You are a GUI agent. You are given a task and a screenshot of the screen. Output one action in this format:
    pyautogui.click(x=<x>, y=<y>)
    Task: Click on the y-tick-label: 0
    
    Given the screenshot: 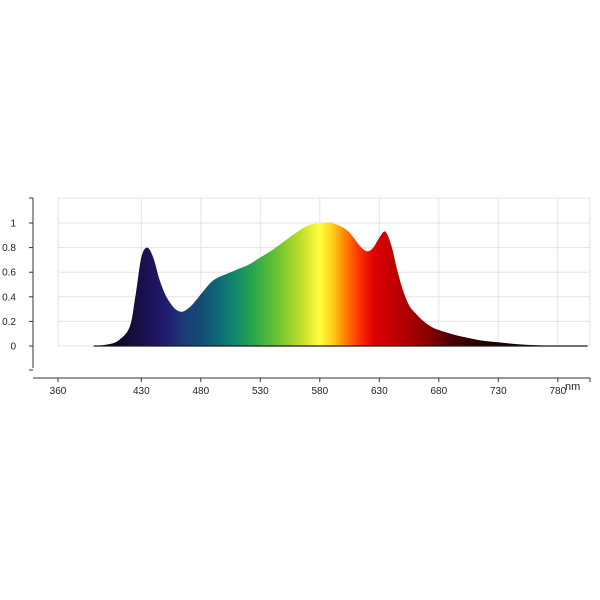 What is the action you would take?
    pyautogui.click(x=13, y=347)
    